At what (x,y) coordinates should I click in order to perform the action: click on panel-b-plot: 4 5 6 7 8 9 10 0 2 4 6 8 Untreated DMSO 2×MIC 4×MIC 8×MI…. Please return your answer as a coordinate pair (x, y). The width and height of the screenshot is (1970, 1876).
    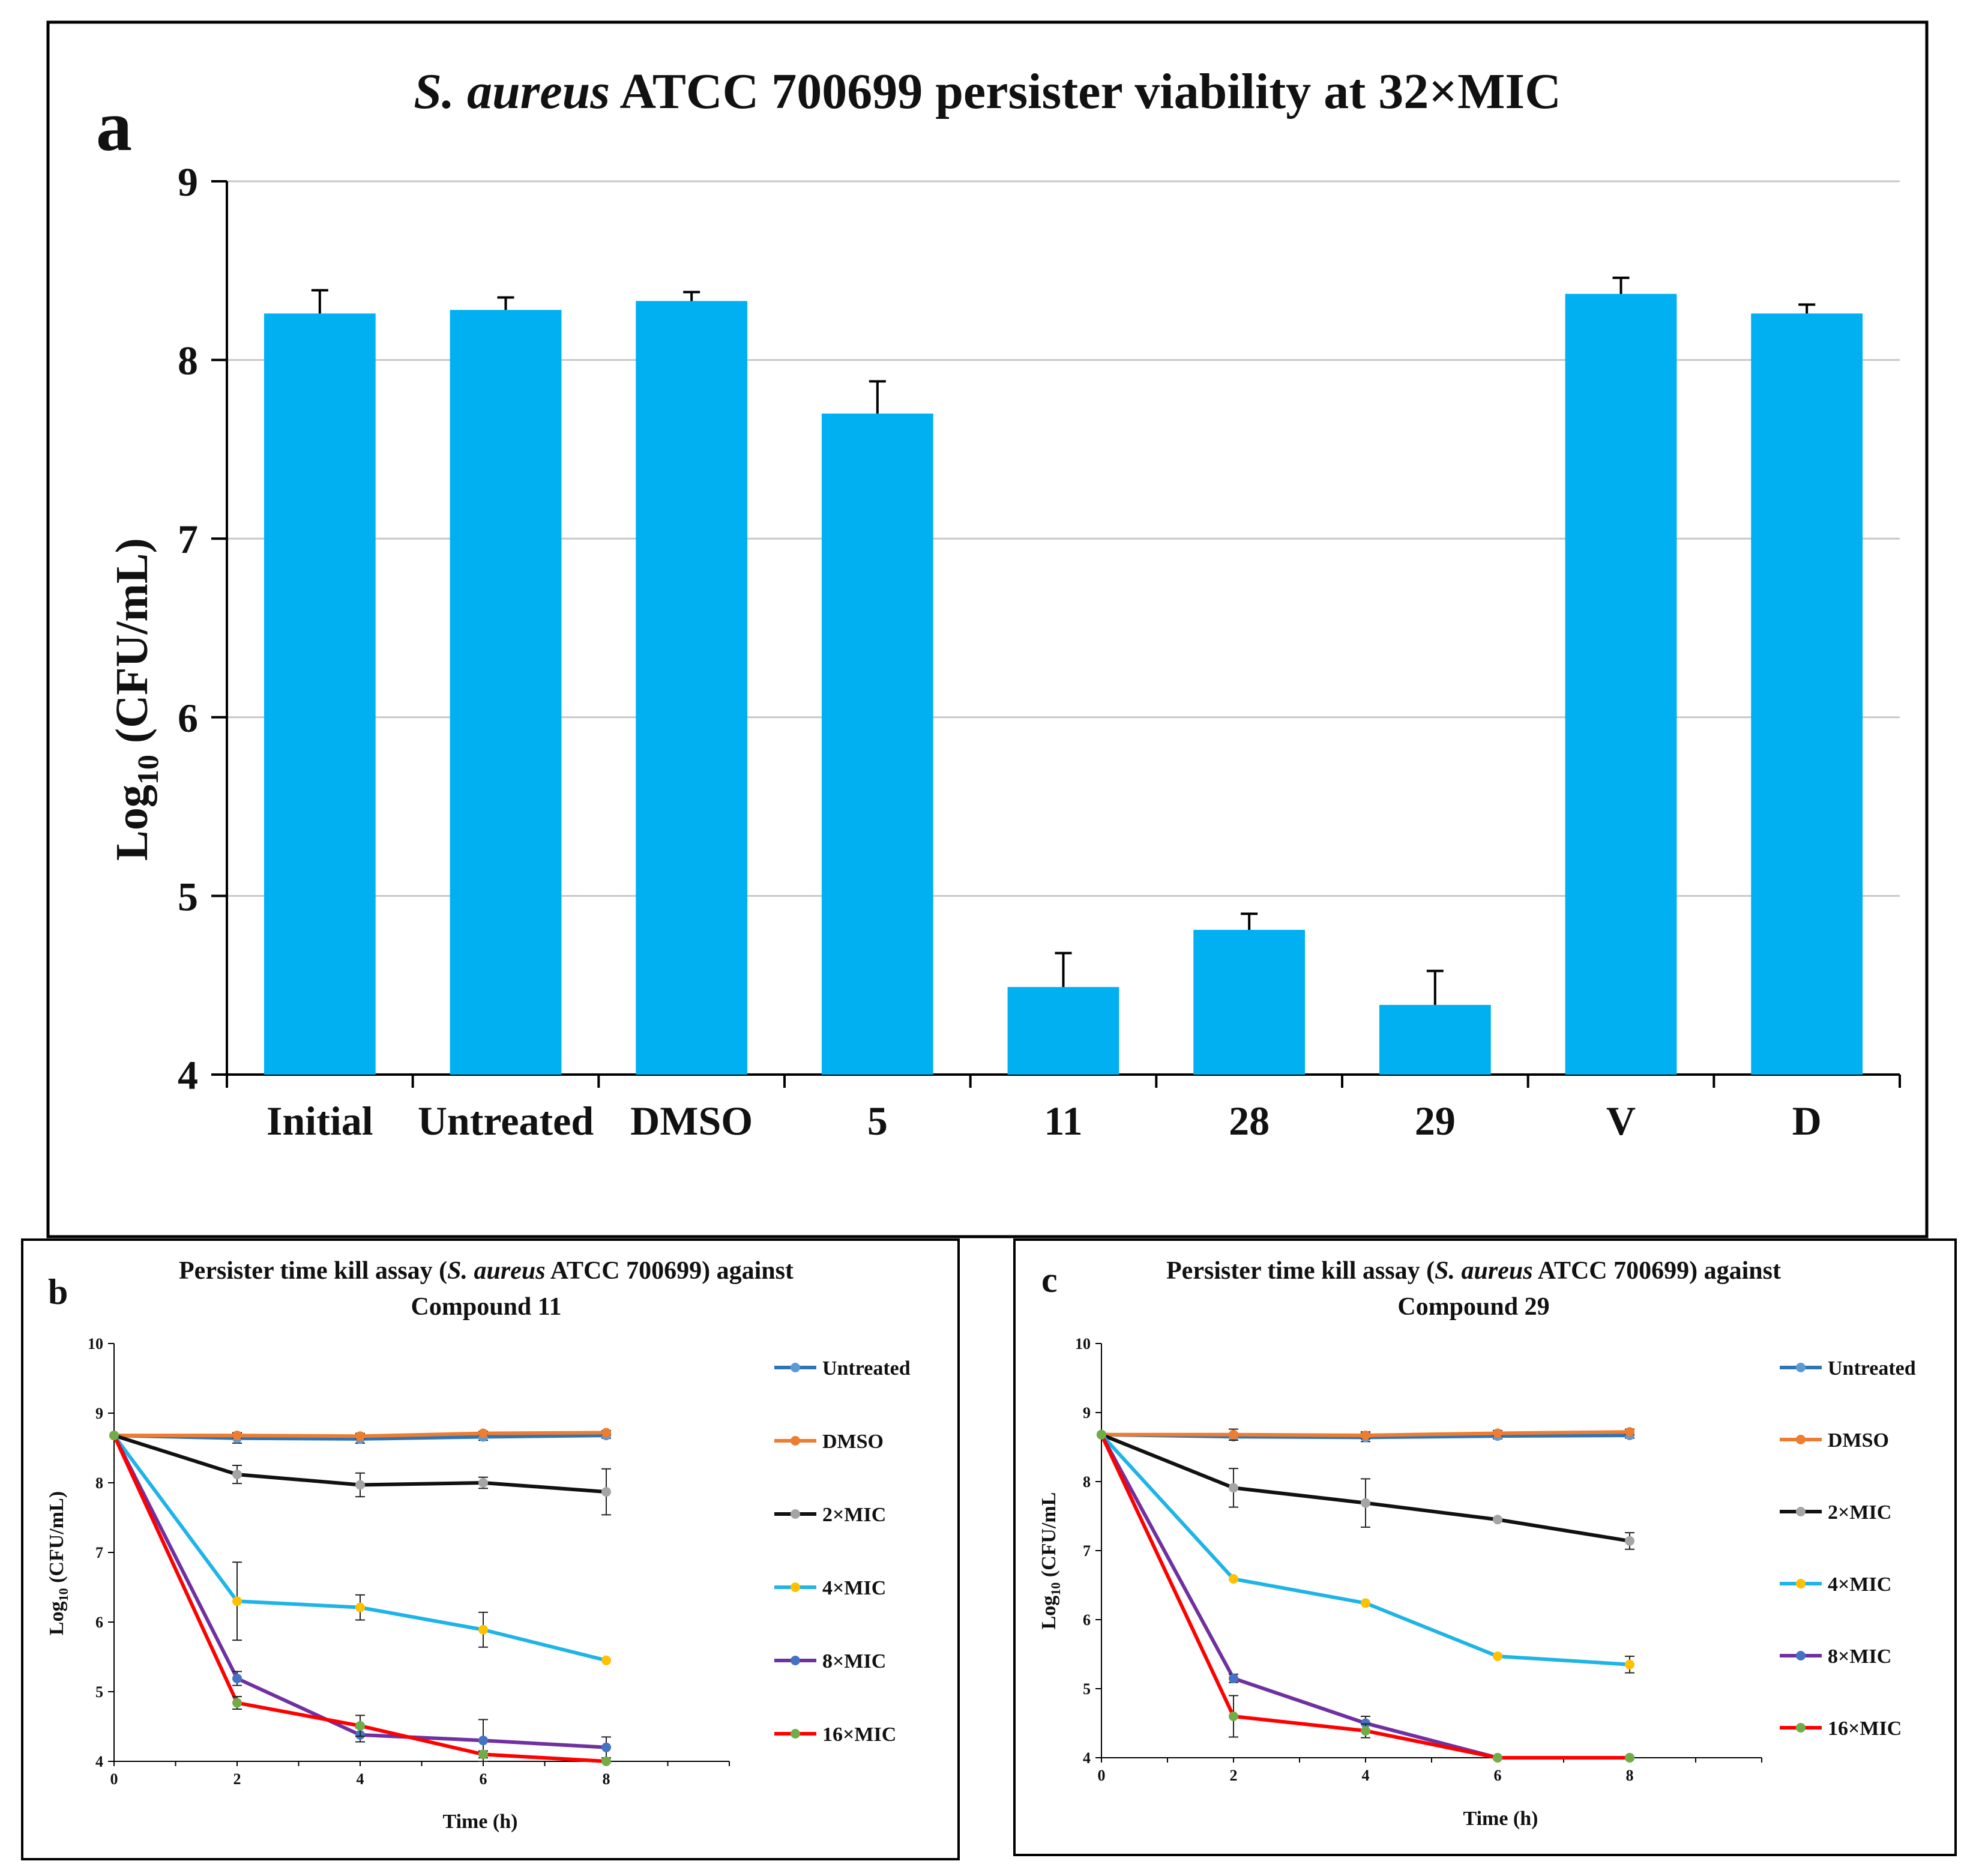
    Looking at the image, I should click on (499, 1561).